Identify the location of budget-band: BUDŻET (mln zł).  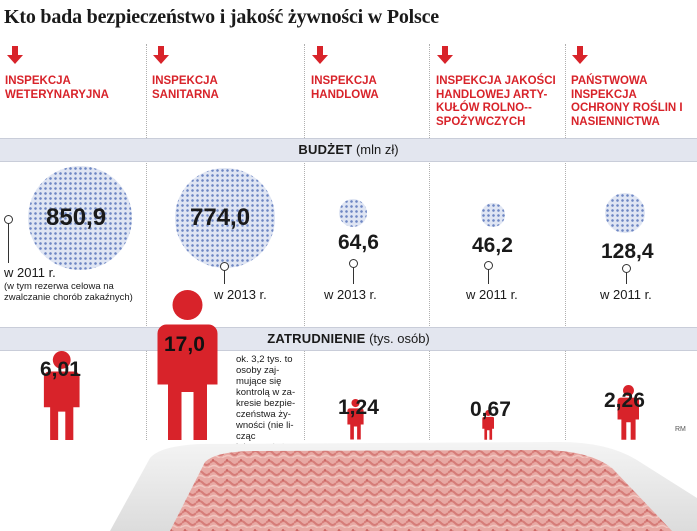
(348, 150).